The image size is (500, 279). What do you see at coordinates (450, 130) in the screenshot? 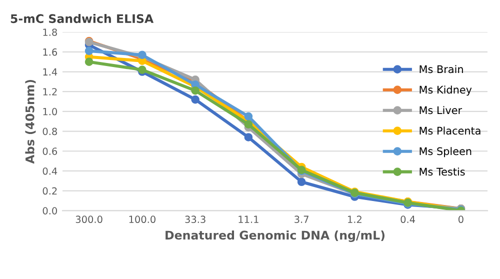
I see `legend-label: Ms Placenta` at bounding box center [450, 130].